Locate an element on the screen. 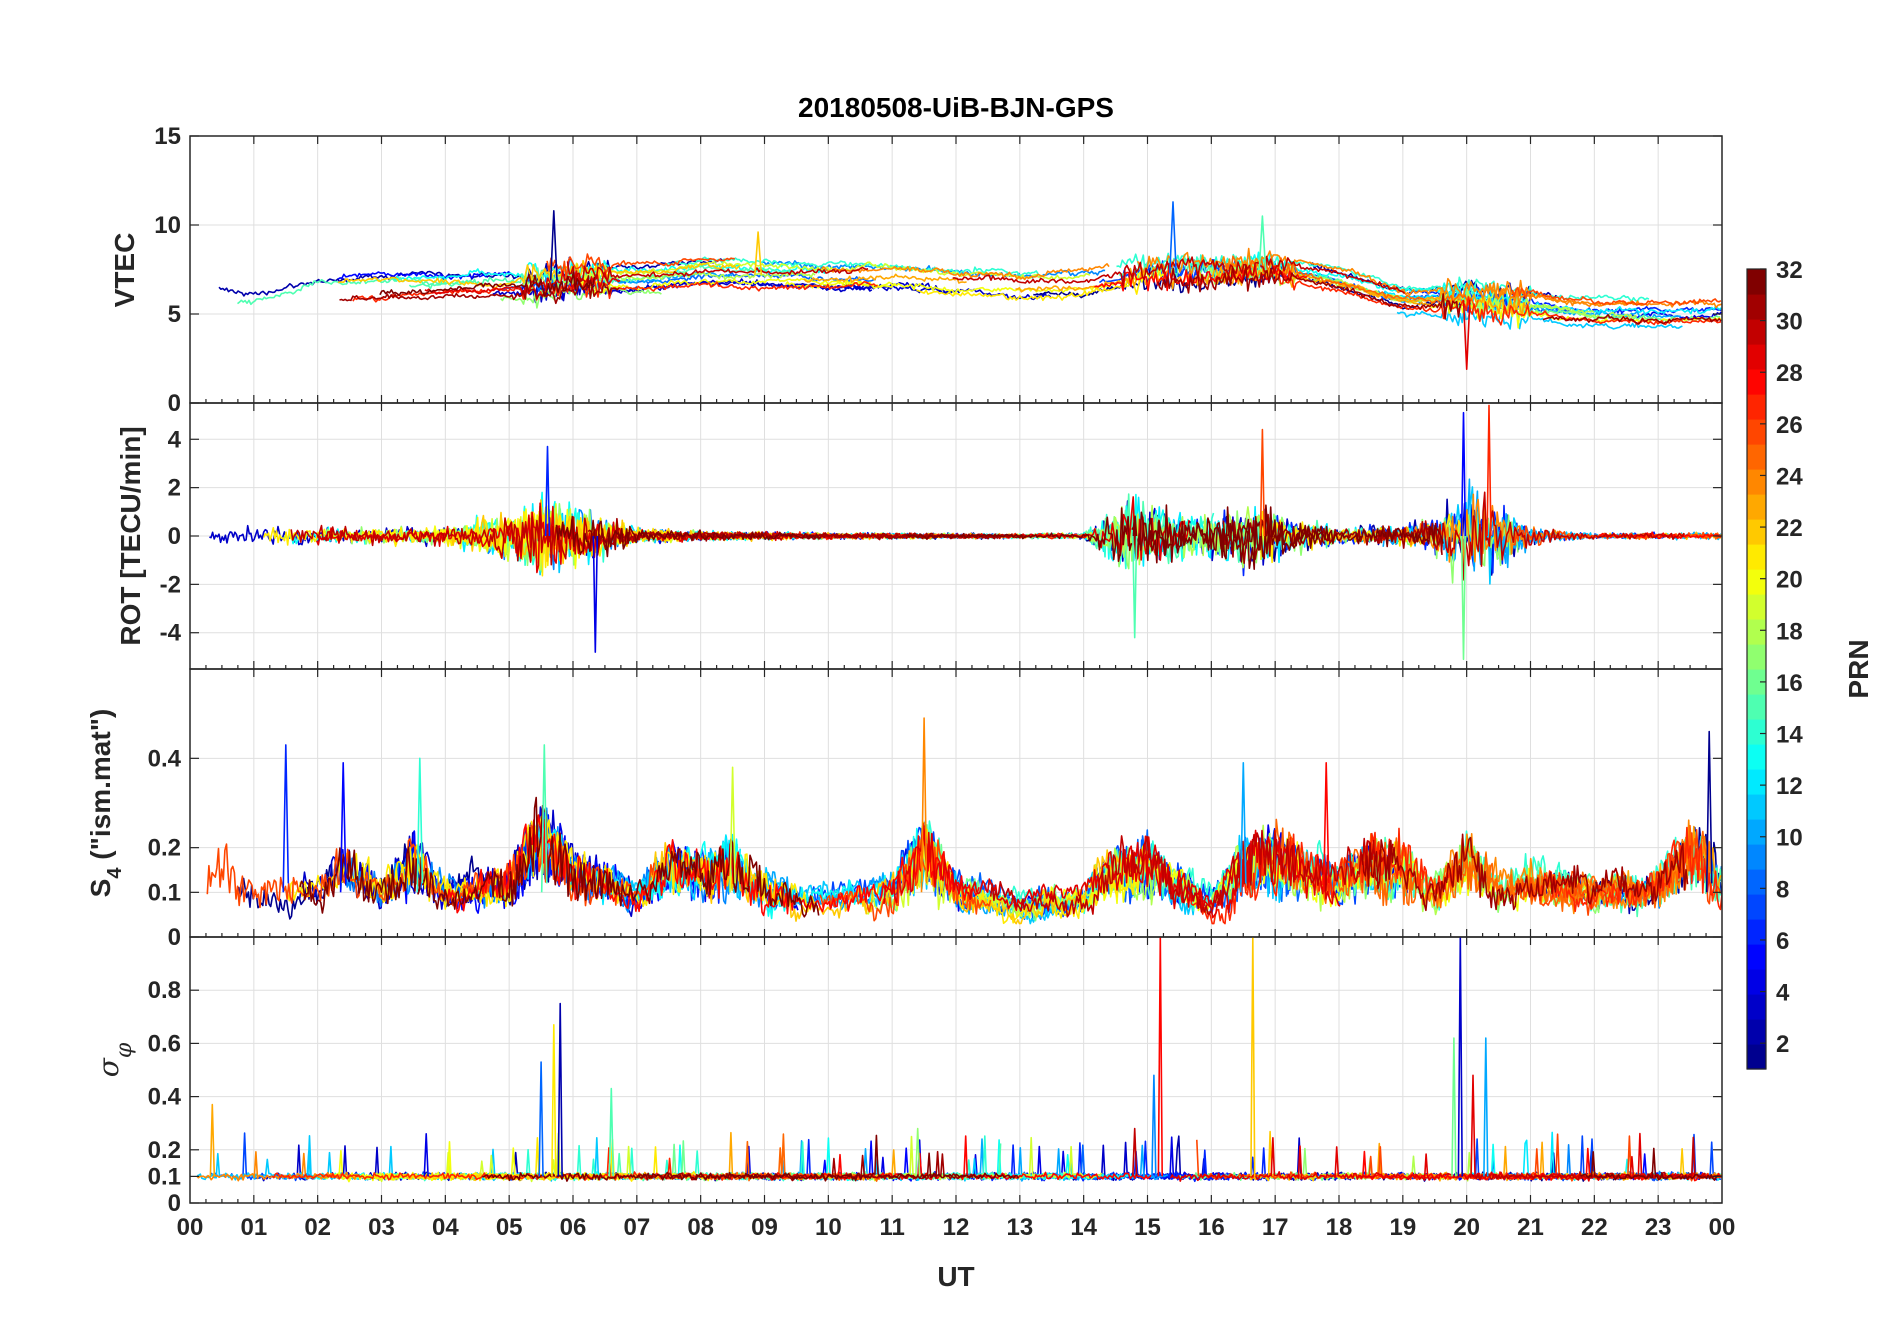 This screenshot has width=1902, height=1330. y-tick-label: 15 is located at coordinates (167, 136).